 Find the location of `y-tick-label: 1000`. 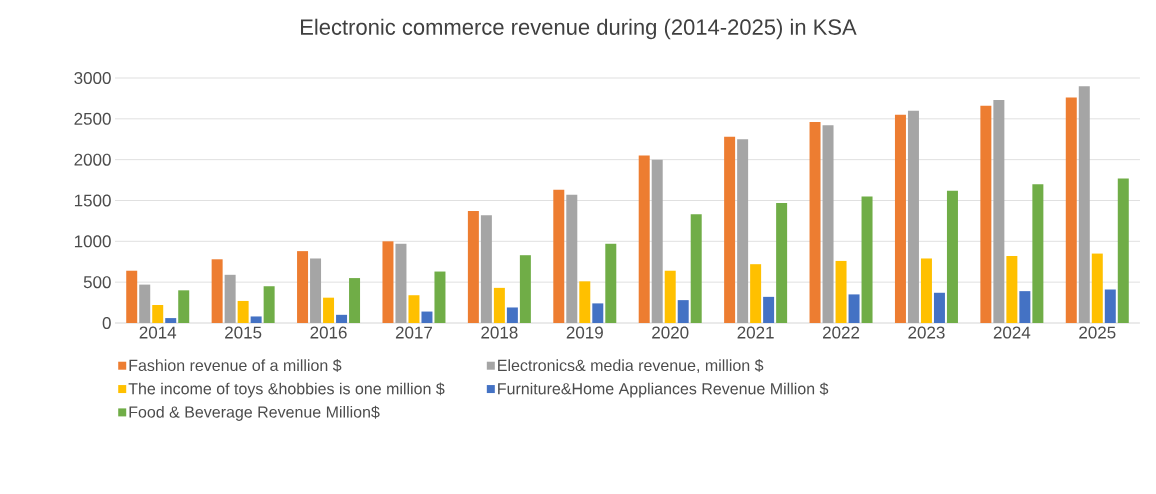

y-tick-label: 1000 is located at coordinates (92, 241).